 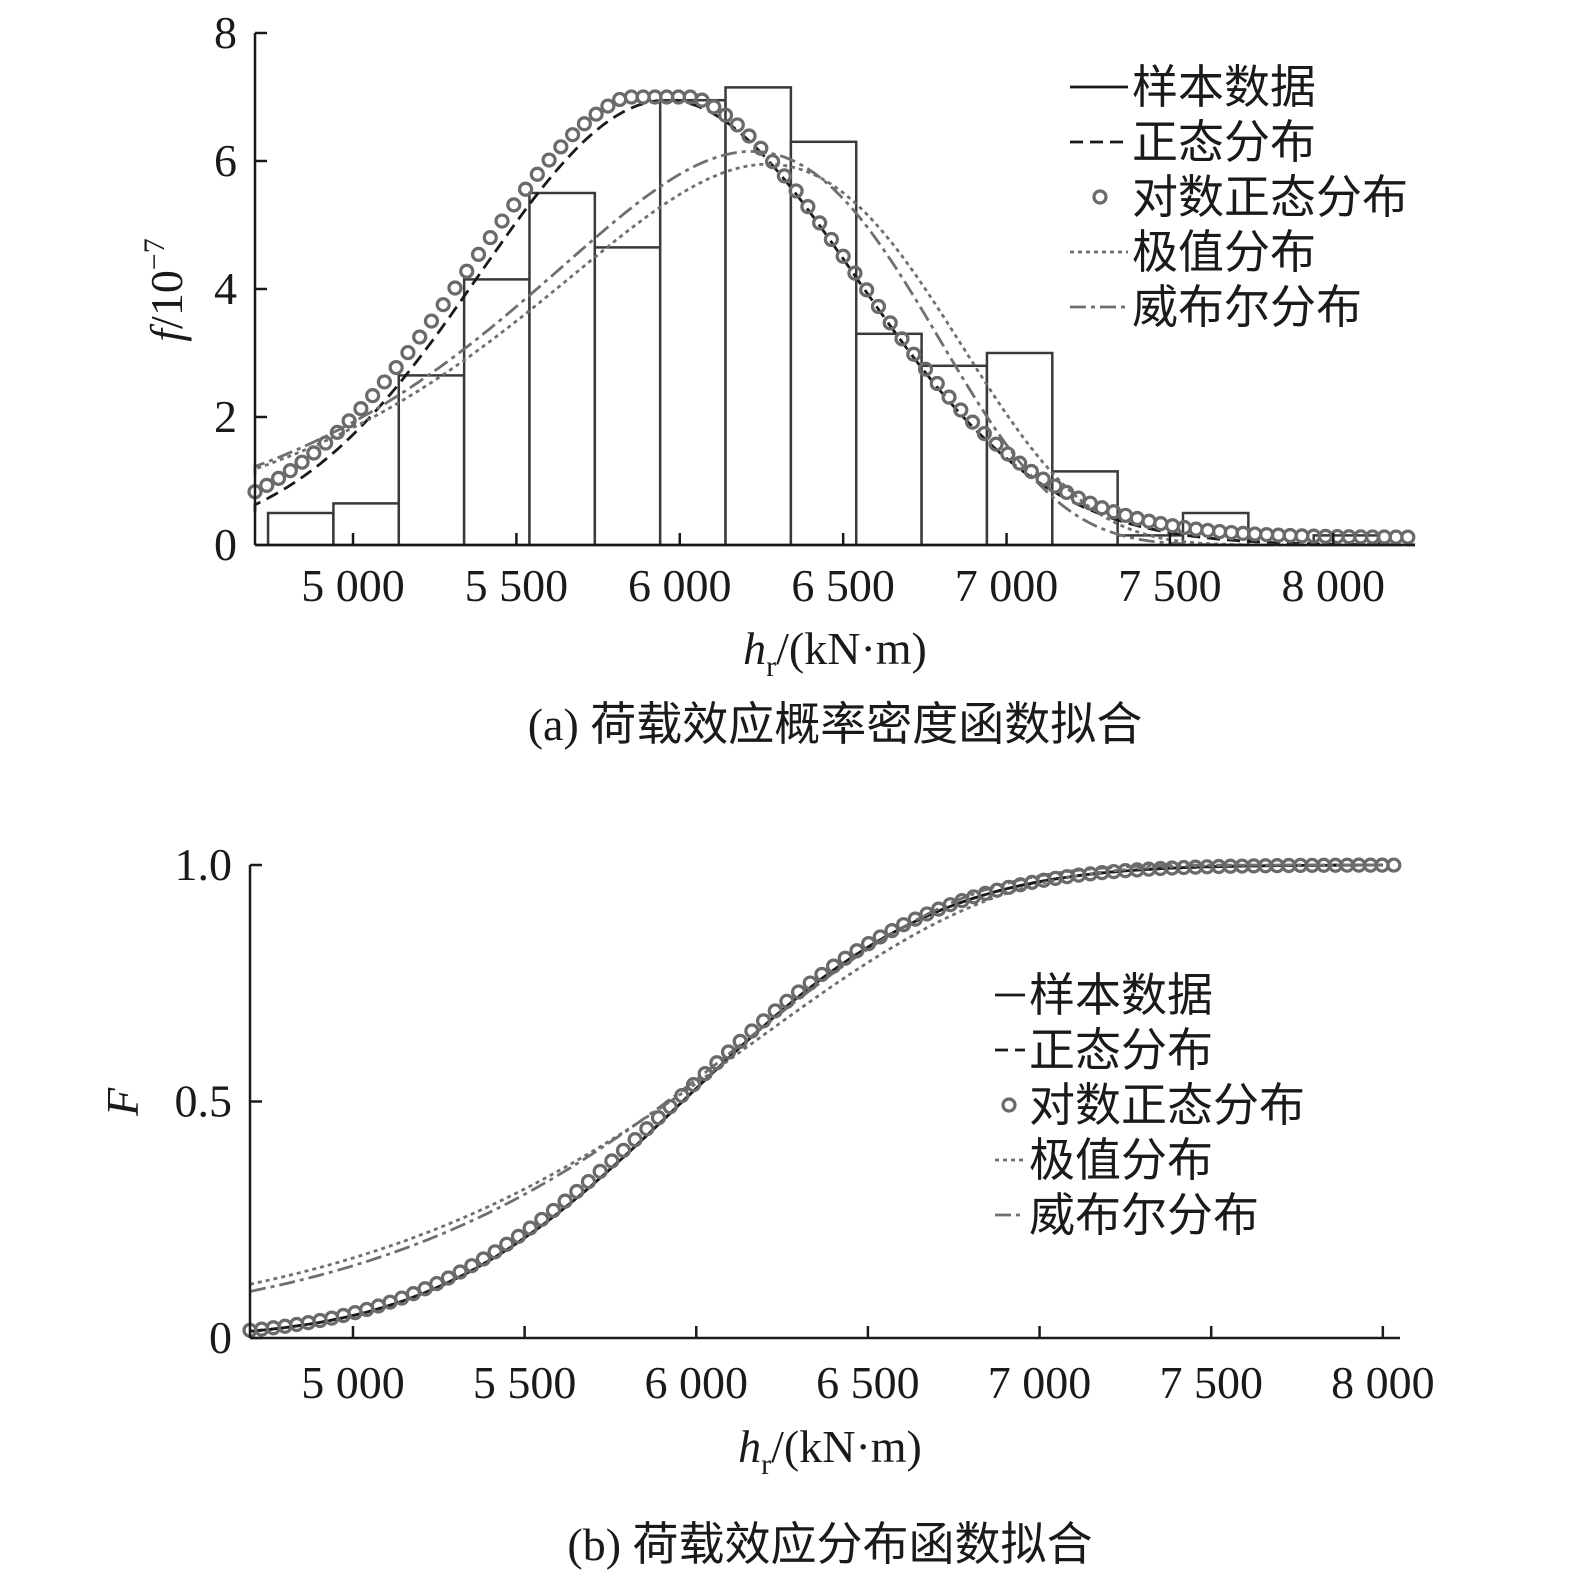 I want to click on y-tick-label: 0, so click(x=220, y=1337).